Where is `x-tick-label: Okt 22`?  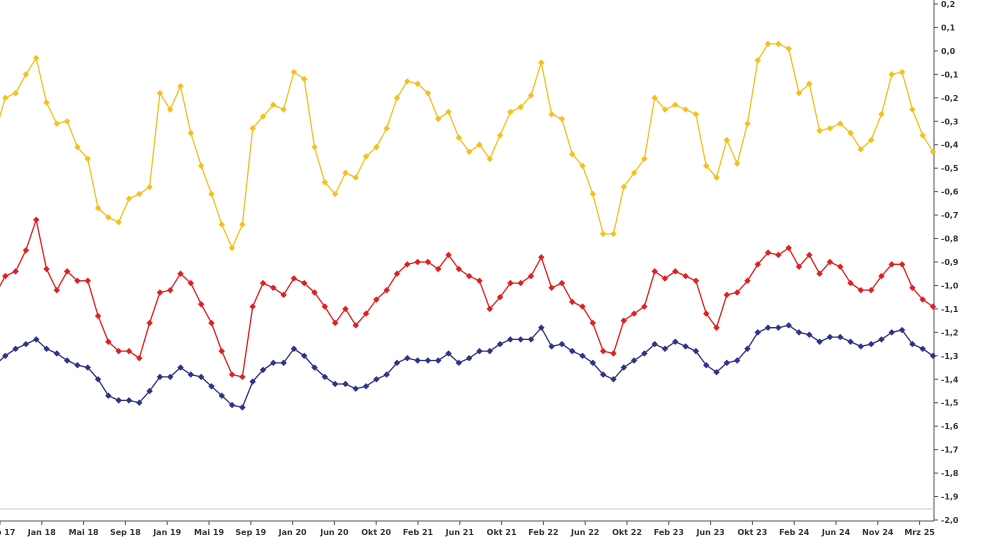
x-tick-label: Okt 22 is located at coordinates (627, 532).